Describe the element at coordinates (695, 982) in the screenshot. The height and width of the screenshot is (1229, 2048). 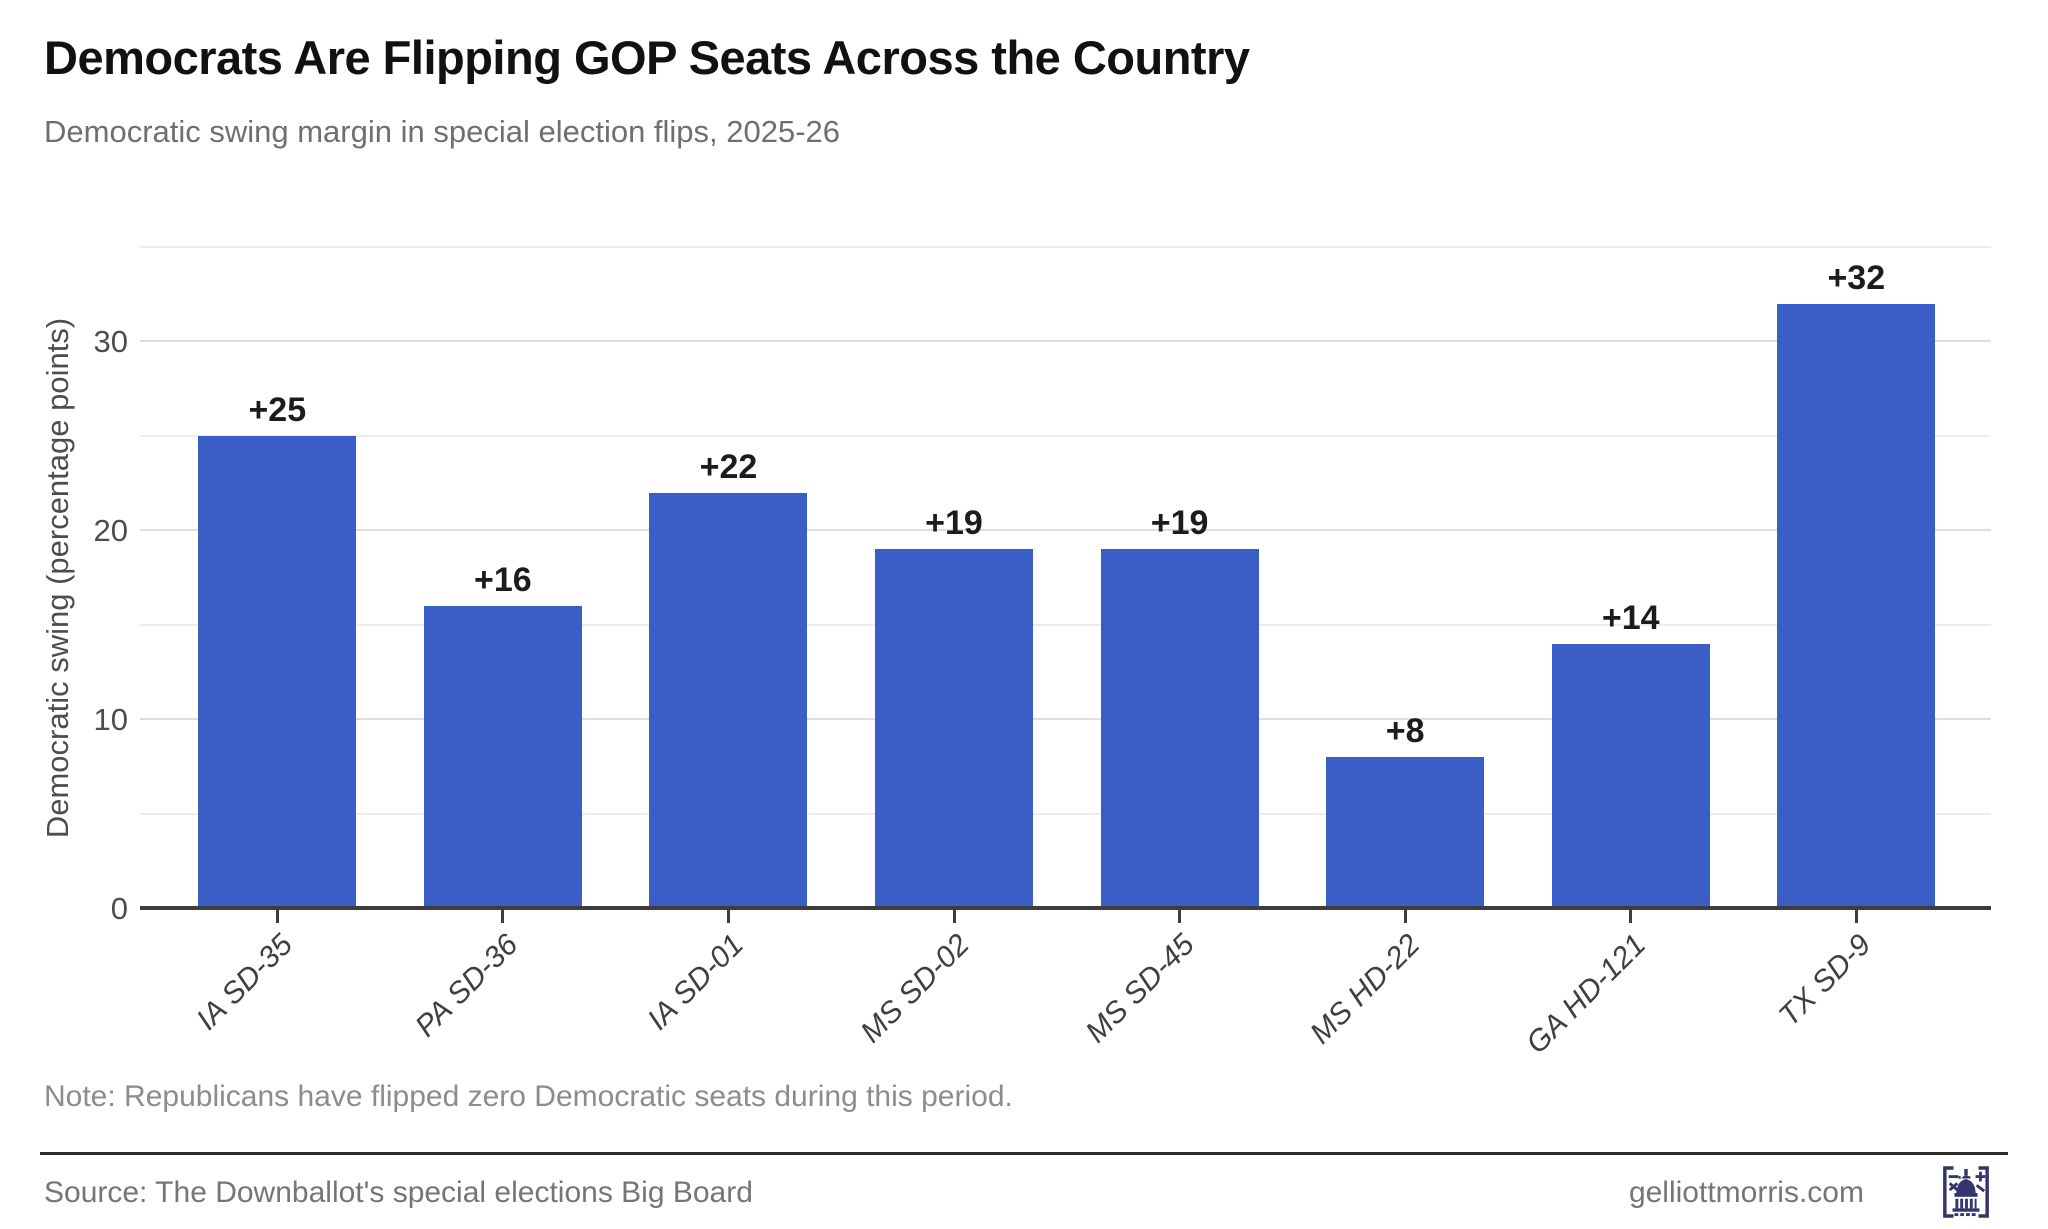
I see `x-tick-label-text: IA SD-01` at that location.